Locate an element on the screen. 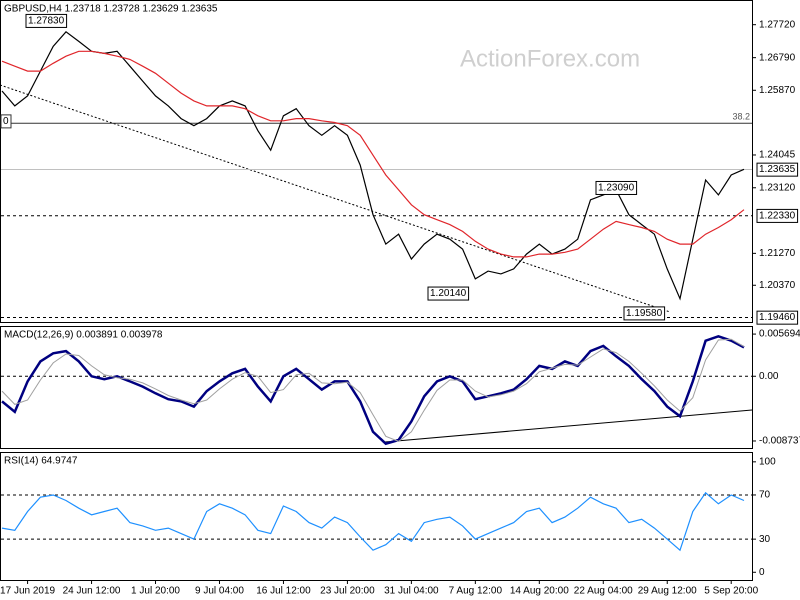 The width and height of the screenshot is (800, 600). y-tick-label: 0 is located at coordinates (762, 572).